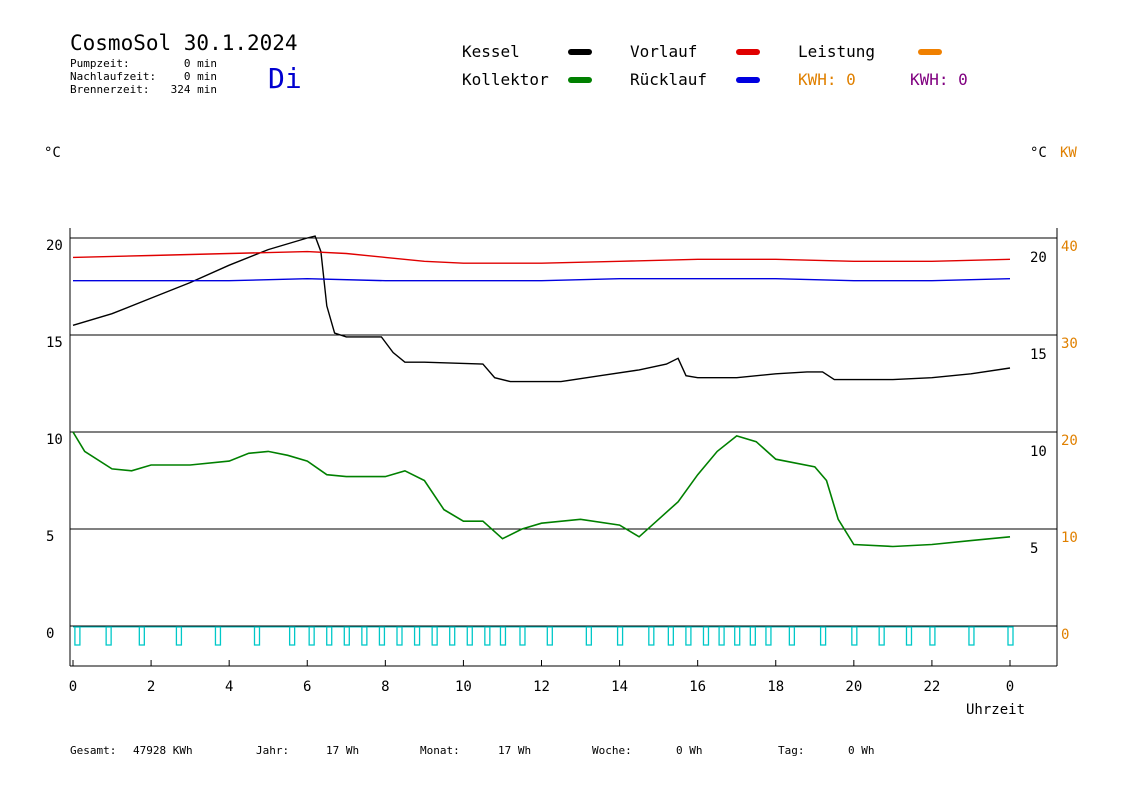 The height and width of the screenshot is (812, 1148). I want to click on y-tick-label: 10, so click(54, 440).